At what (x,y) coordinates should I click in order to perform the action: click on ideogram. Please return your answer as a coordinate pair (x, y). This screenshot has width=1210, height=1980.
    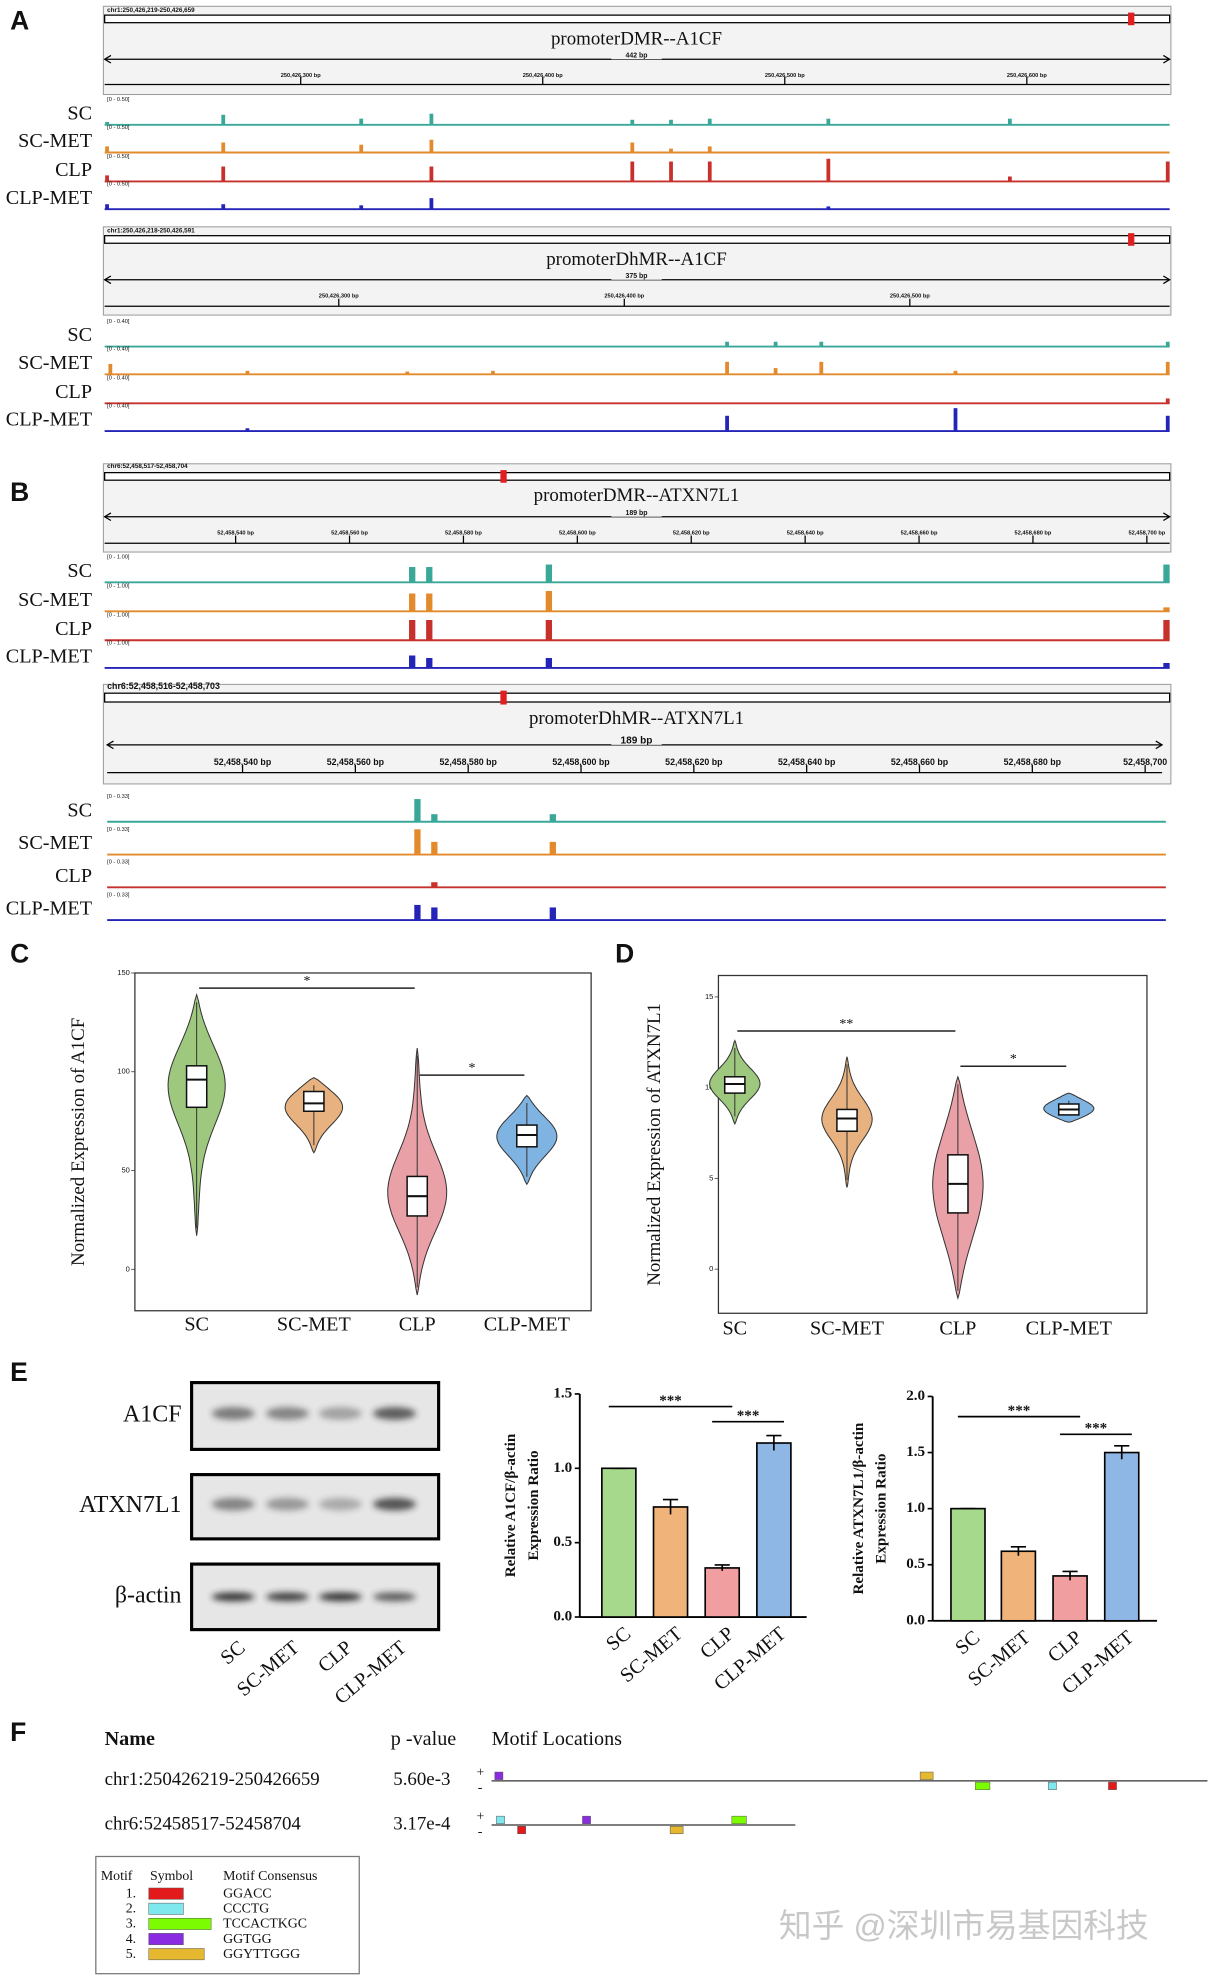
    Looking at the image, I should click on (637, 239).